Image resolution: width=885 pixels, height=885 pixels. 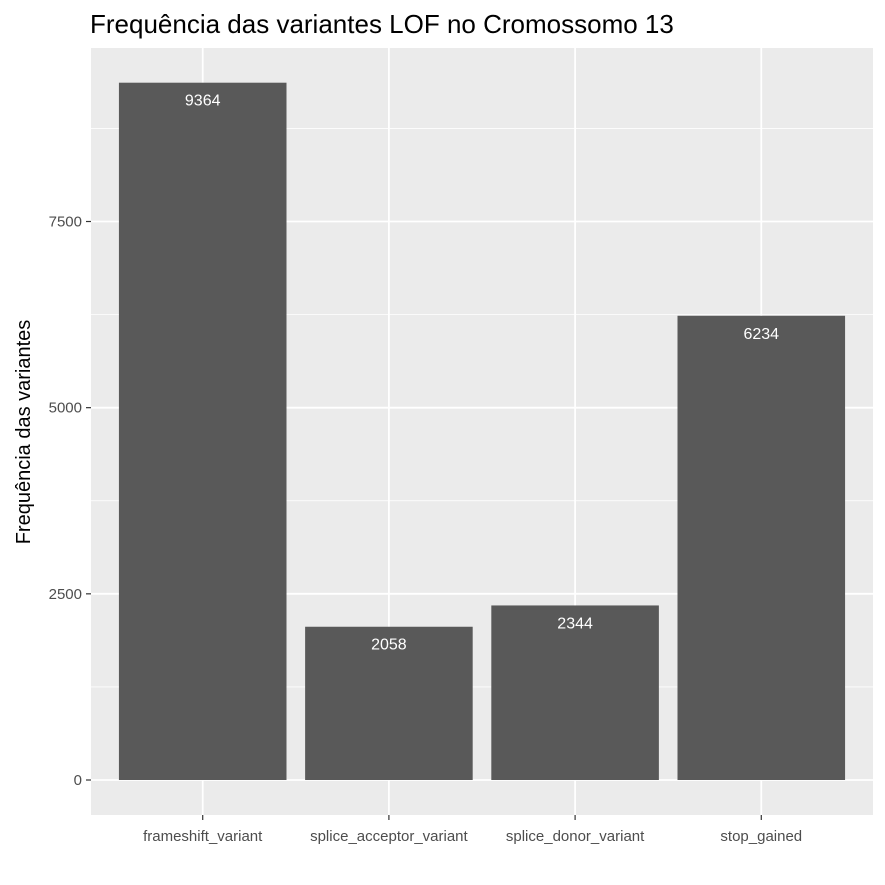 What do you see at coordinates (761, 334) in the screenshot?
I see `bar-value-label: 6234` at bounding box center [761, 334].